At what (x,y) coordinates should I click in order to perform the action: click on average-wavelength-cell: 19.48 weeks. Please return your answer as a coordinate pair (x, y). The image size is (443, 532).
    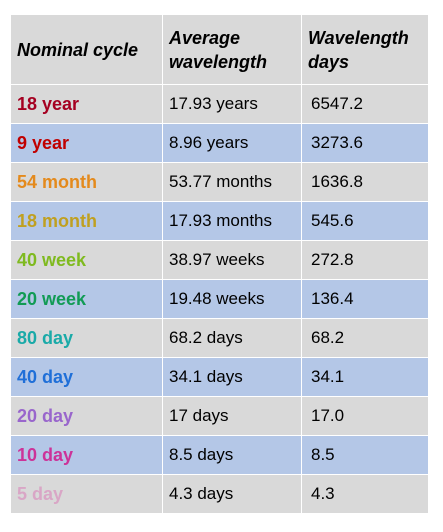
    Looking at the image, I should click on (232, 299).